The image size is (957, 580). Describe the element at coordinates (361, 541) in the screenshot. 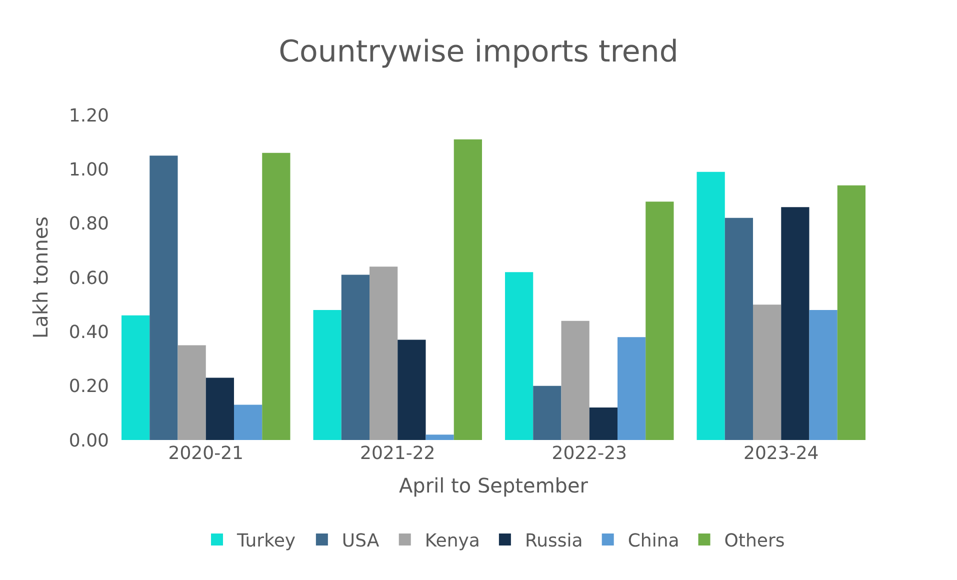

I see `legend-label: USA` at that location.